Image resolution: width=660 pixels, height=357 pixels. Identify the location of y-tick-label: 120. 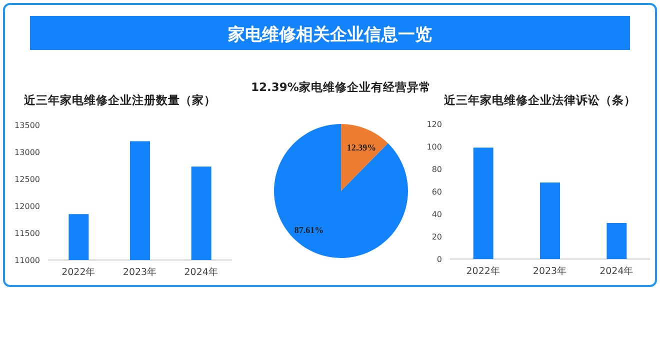
(434, 124).